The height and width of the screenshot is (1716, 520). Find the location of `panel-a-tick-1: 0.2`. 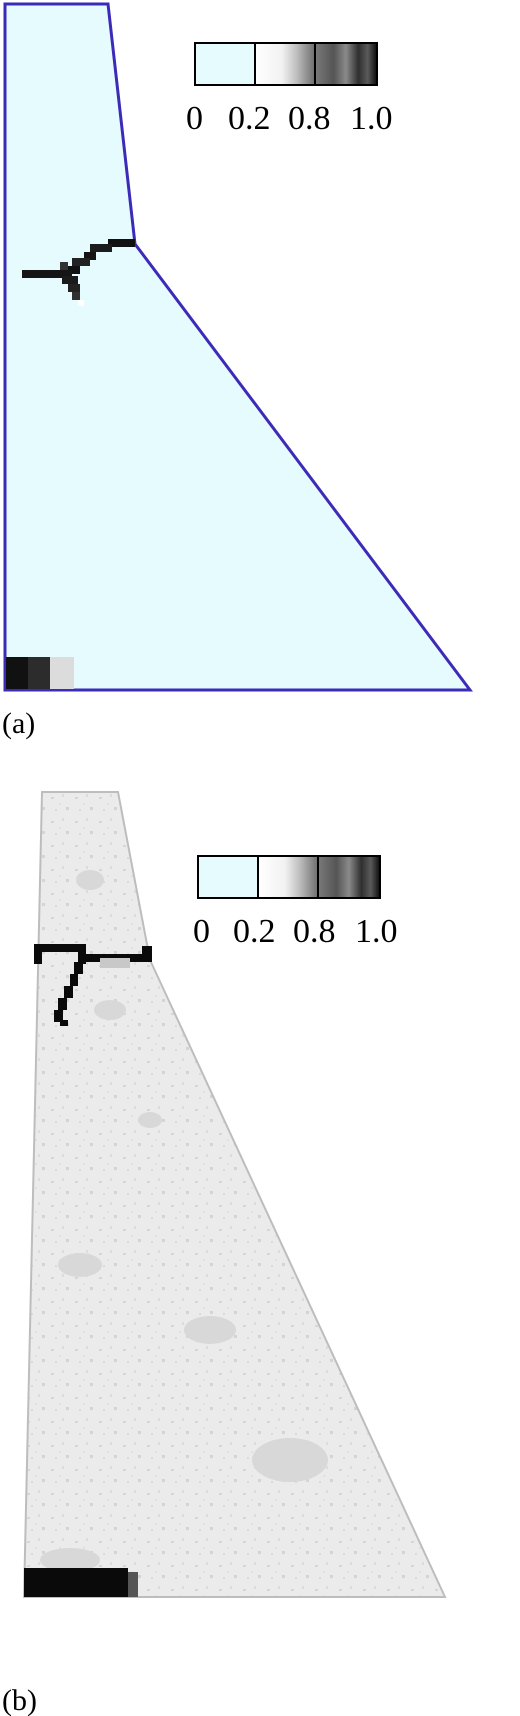

panel-a-tick-1: 0.2 is located at coordinates (249, 118).